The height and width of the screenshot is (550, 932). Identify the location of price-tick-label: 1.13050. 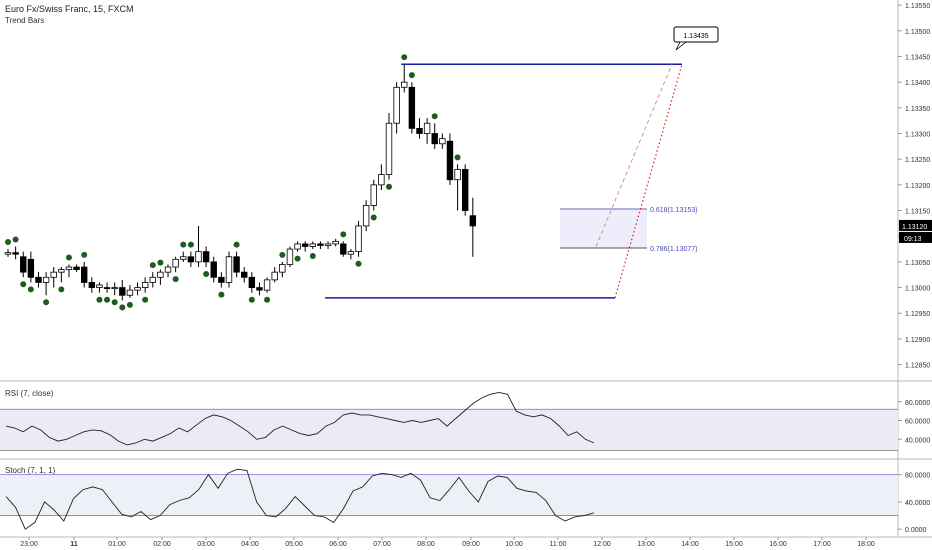
(917, 263).